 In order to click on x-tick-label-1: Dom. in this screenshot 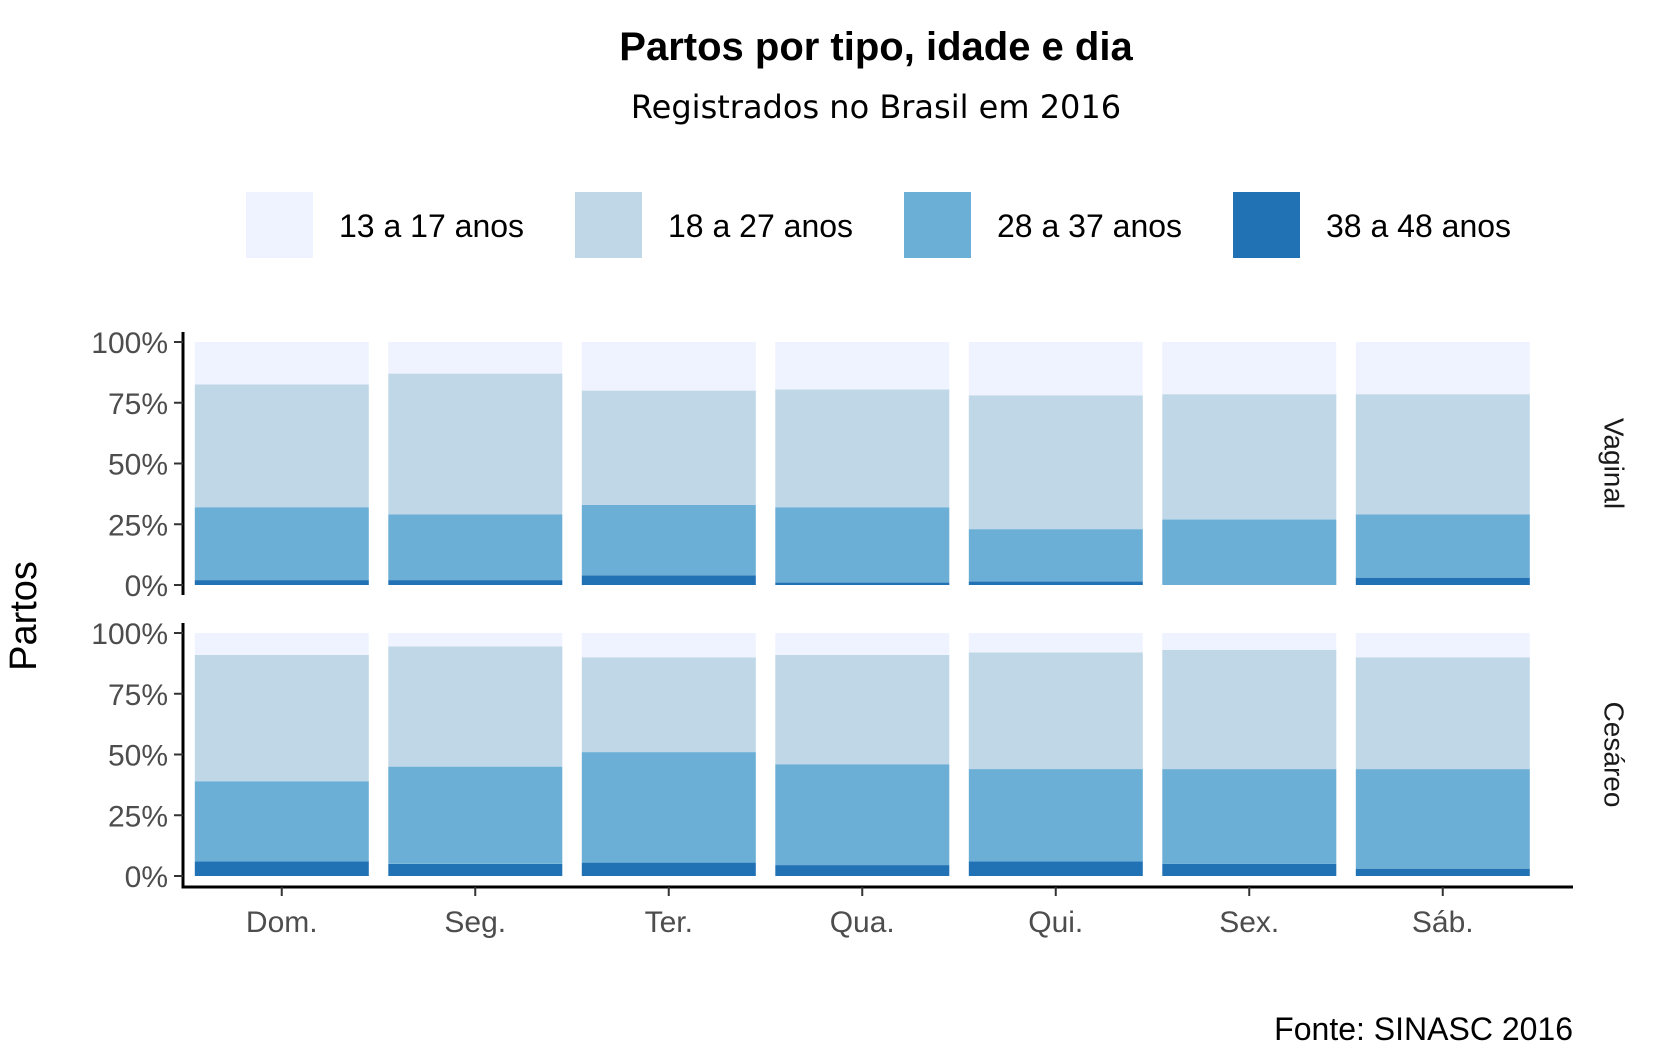, I will do `click(282, 922)`.